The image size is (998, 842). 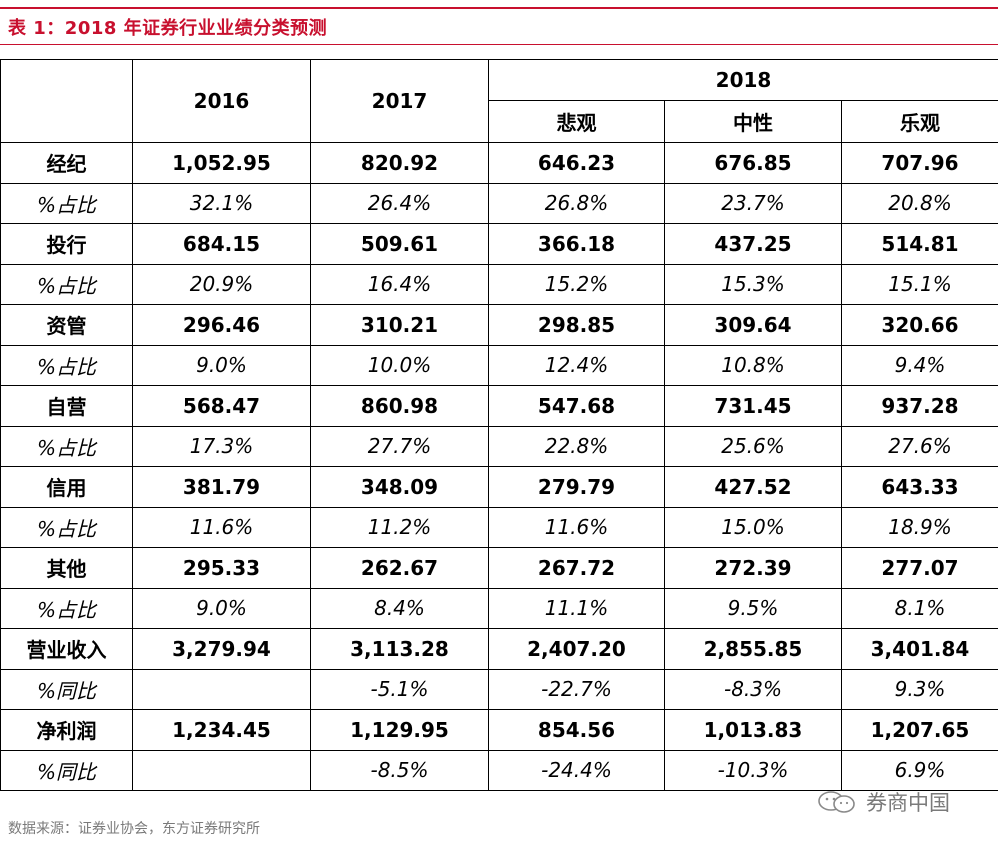 What do you see at coordinates (919, 770) in the screenshot?
I see `table-cell: 6.9%` at bounding box center [919, 770].